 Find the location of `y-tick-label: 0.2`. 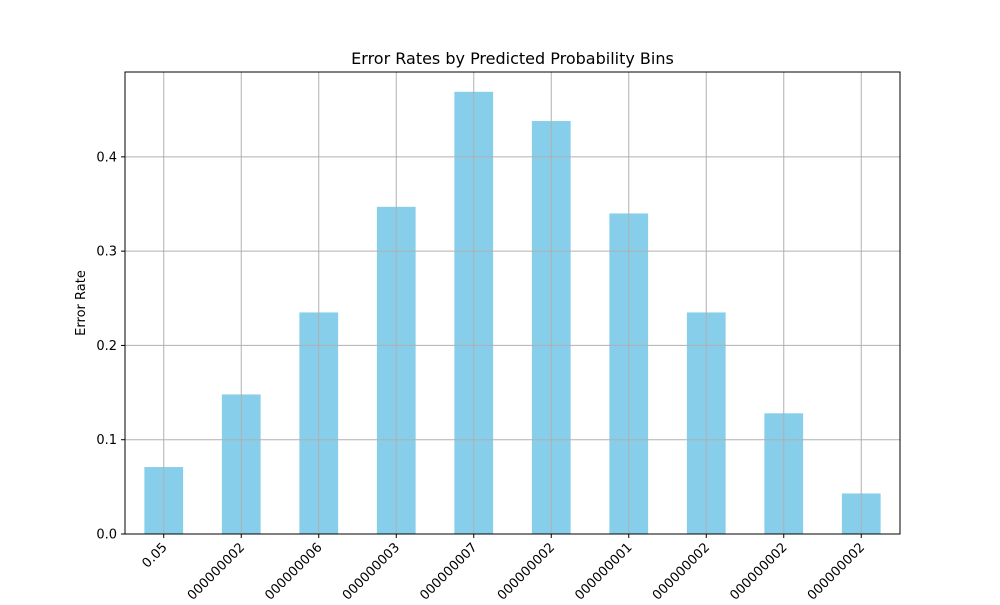

y-tick-label: 0.2 is located at coordinates (106, 346).